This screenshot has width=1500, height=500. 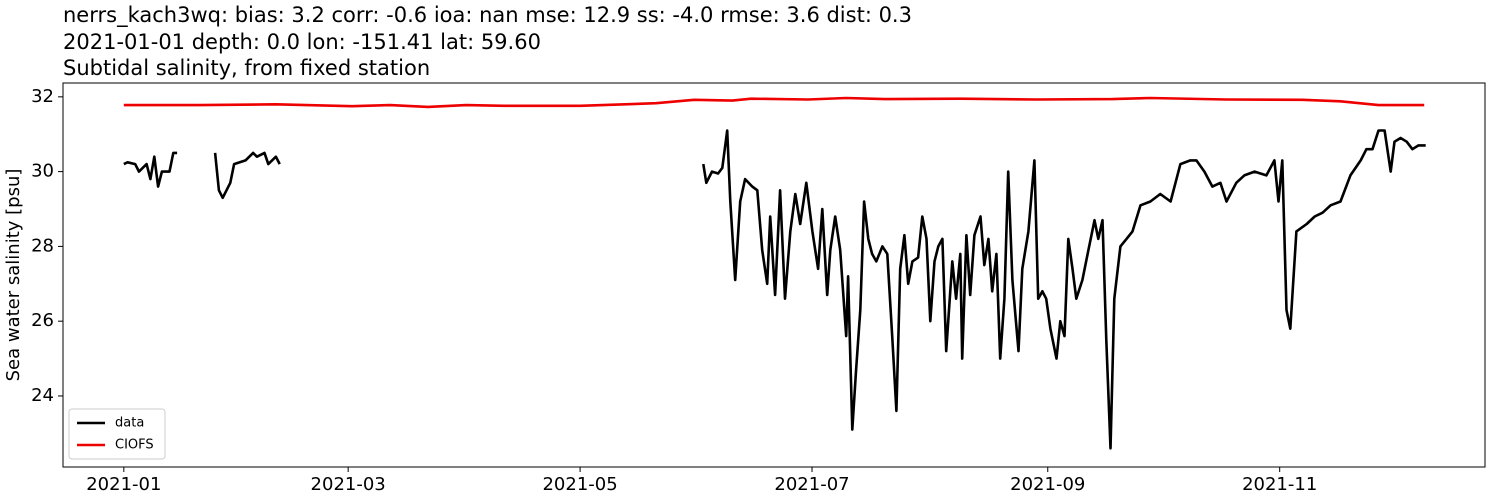 I want to click on x-tick-label: 2021-05, so click(x=579, y=484).